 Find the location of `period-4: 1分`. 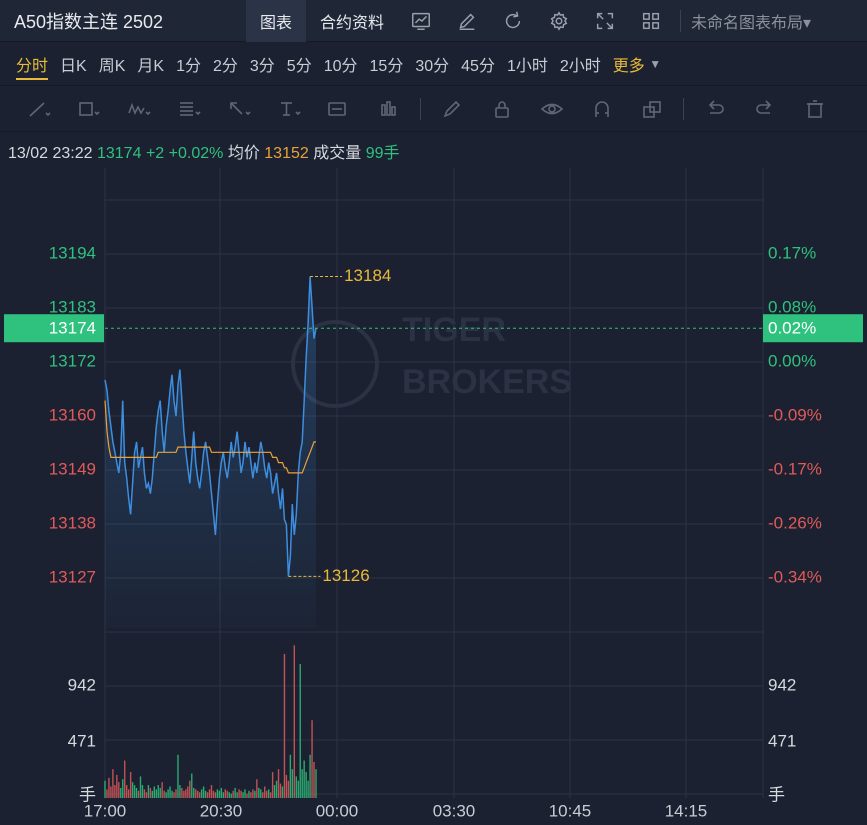

period-4: 1分 is located at coordinates (188, 66).